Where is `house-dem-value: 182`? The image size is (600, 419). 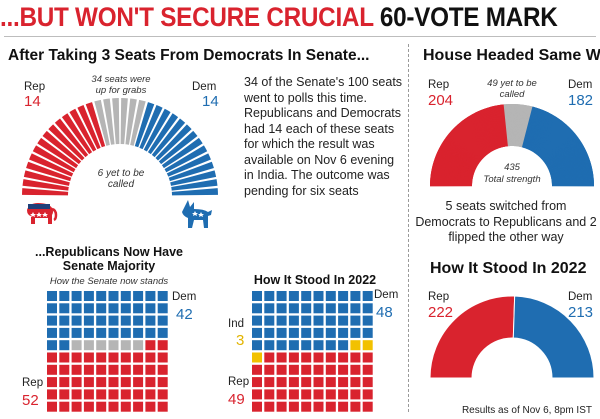 house-dem-value: 182 is located at coordinates (581, 100).